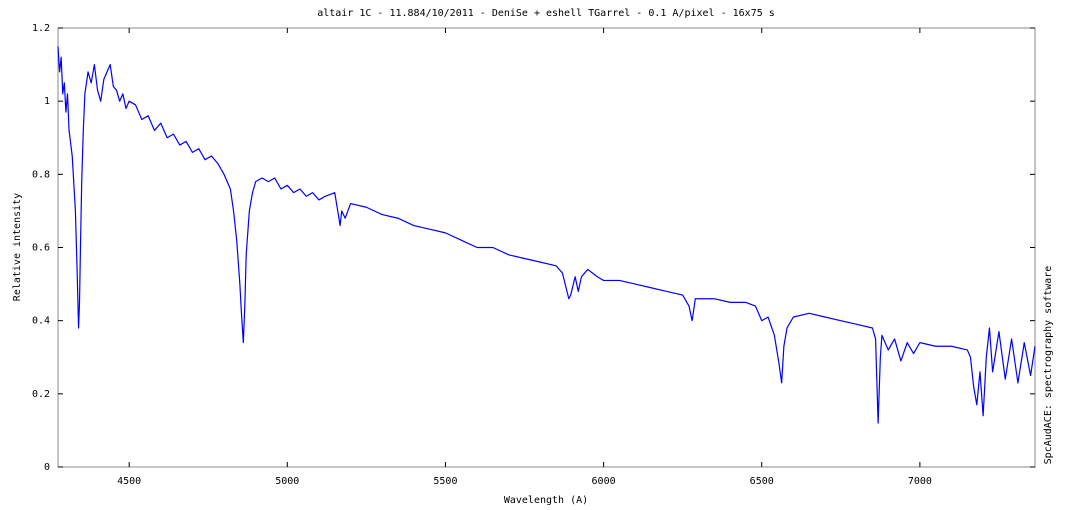  I want to click on x-axis-label: Wavelength (A), so click(546, 500).